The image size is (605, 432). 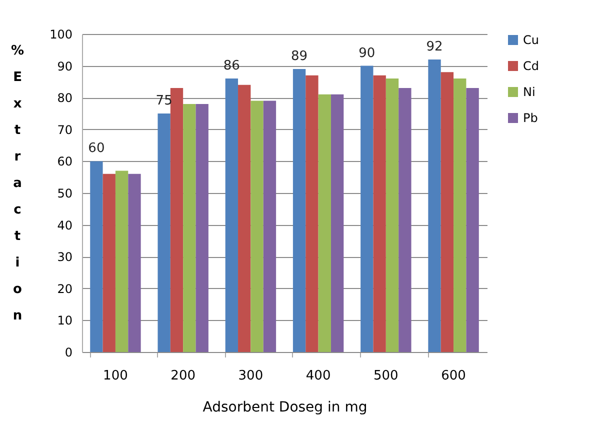 What do you see at coordinates (299, 56) in the screenshot?
I see `data-label: 89` at bounding box center [299, 56].